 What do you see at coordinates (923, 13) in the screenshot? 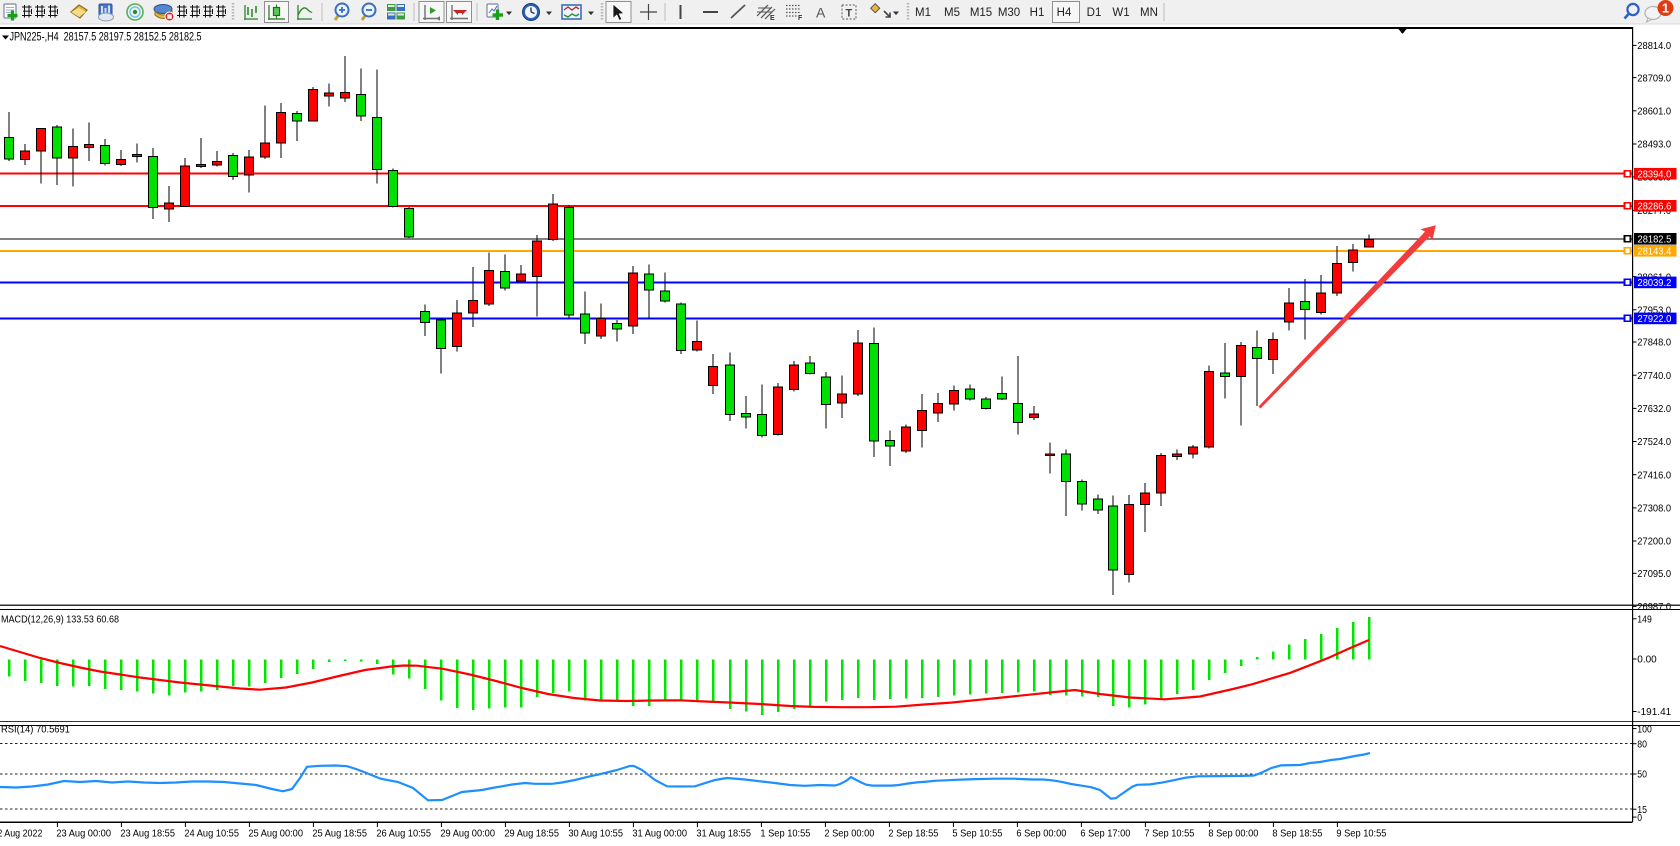
I see `svg-text: M1` at bounding box center [923, 13].